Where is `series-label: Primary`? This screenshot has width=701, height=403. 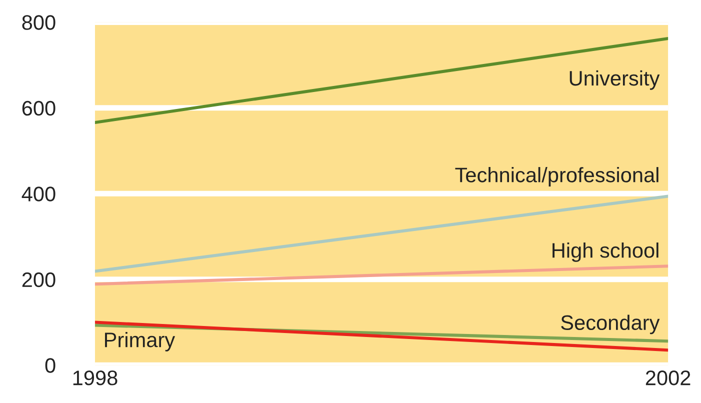
series-label: Primary is located at coordinates (140, 342).